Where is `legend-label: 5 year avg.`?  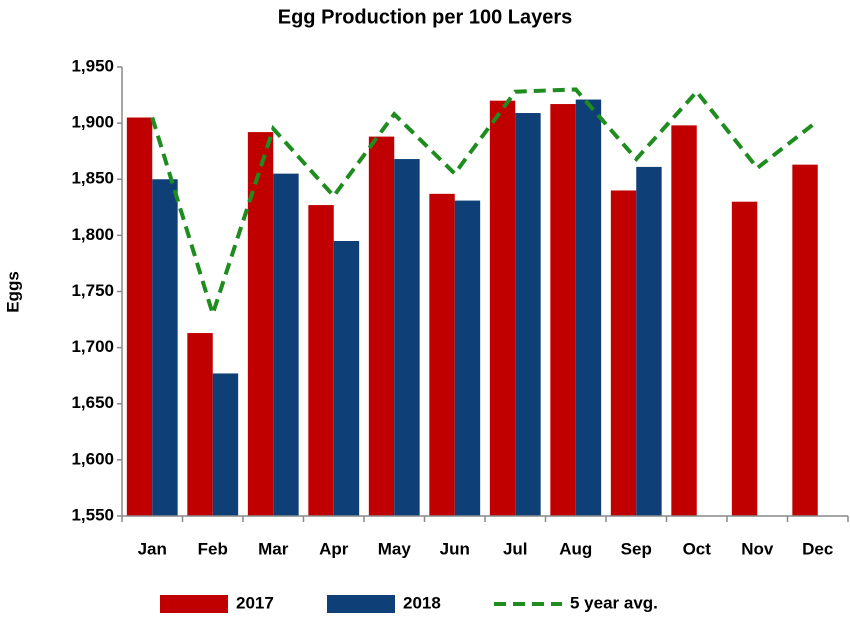 legend-label: 5 year avg. is located at coordinates (614, 602).